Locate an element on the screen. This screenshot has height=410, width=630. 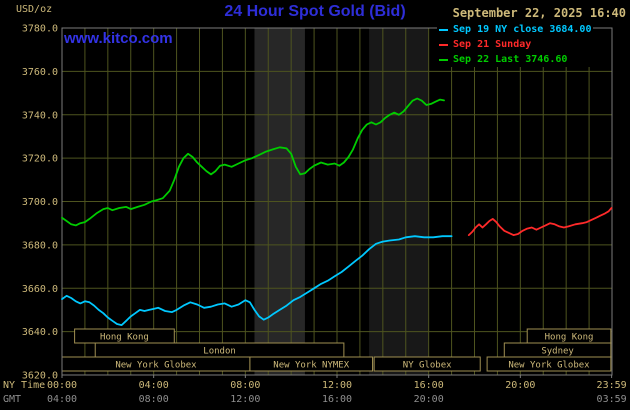
kitco-link: www.kitco.com is located at coordinates (118, 38).